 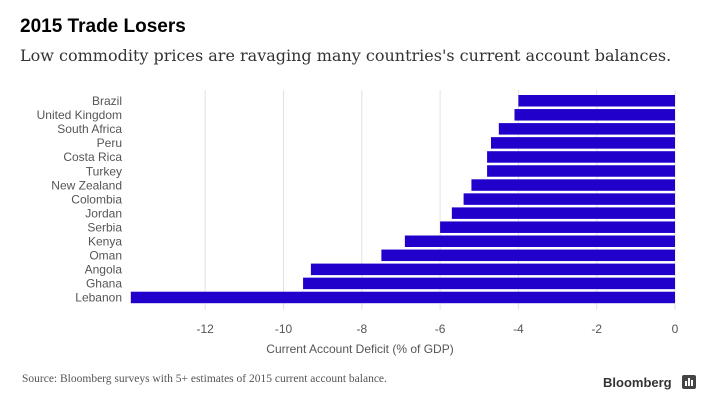 I want to click on bar-costa-rica, so click(x=581, y=157).